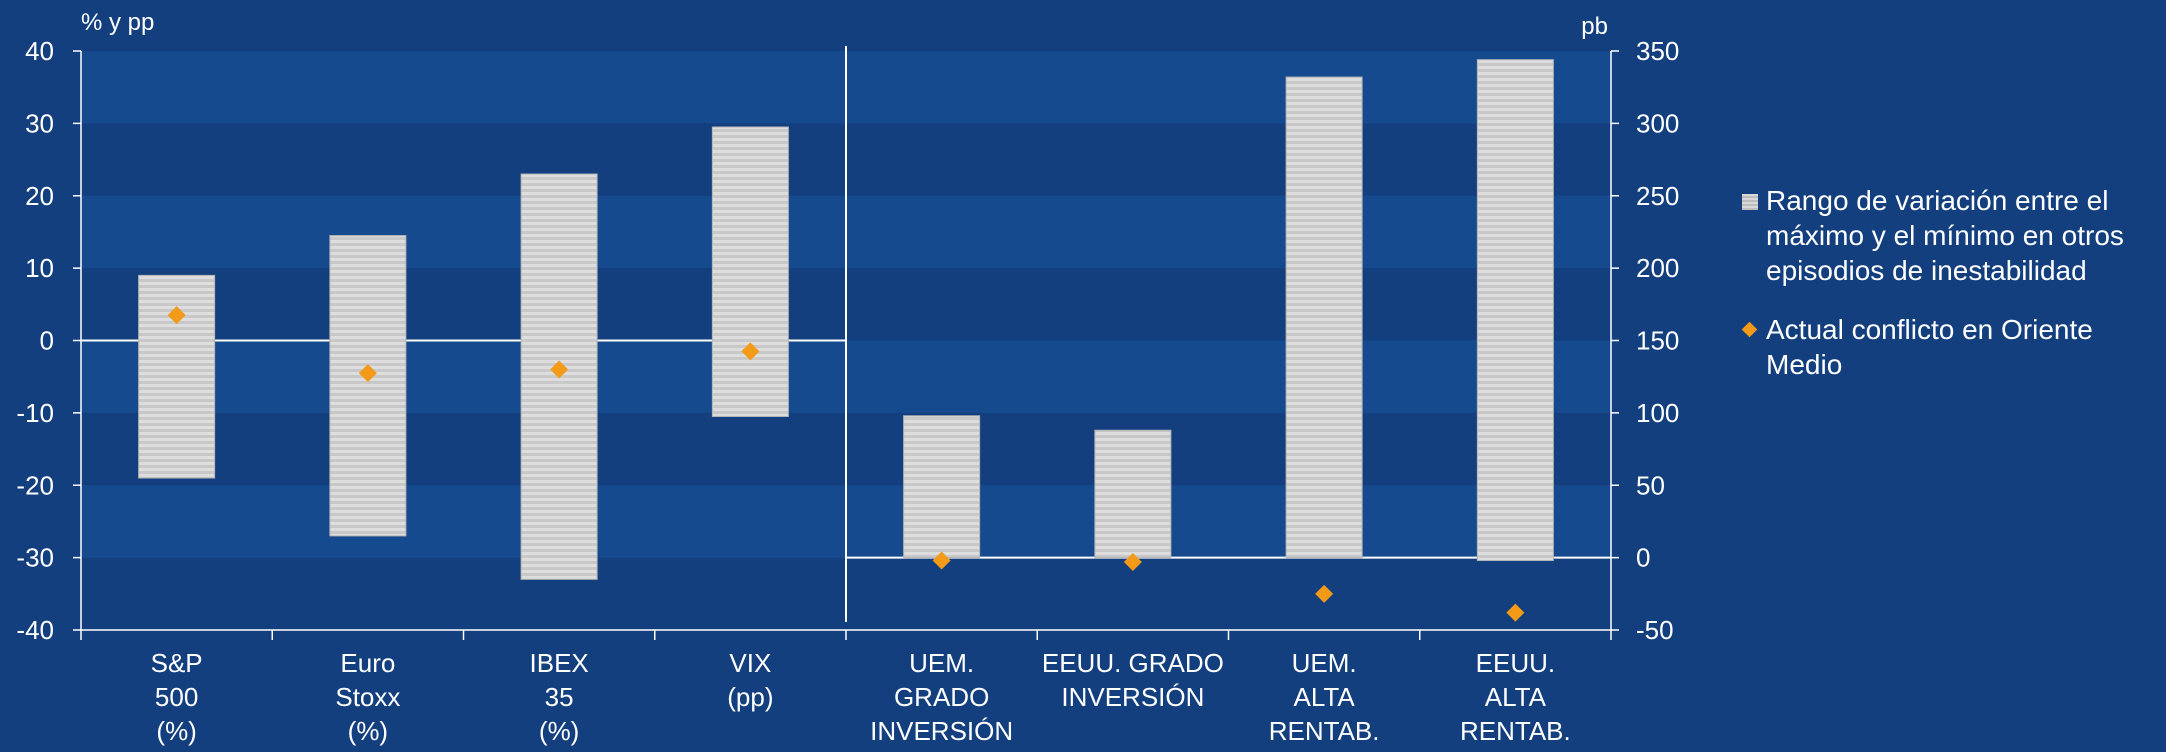  Describe the element at coordinates (35, 630) in the screenshot. I see `left-tick-label: -40` at that location.